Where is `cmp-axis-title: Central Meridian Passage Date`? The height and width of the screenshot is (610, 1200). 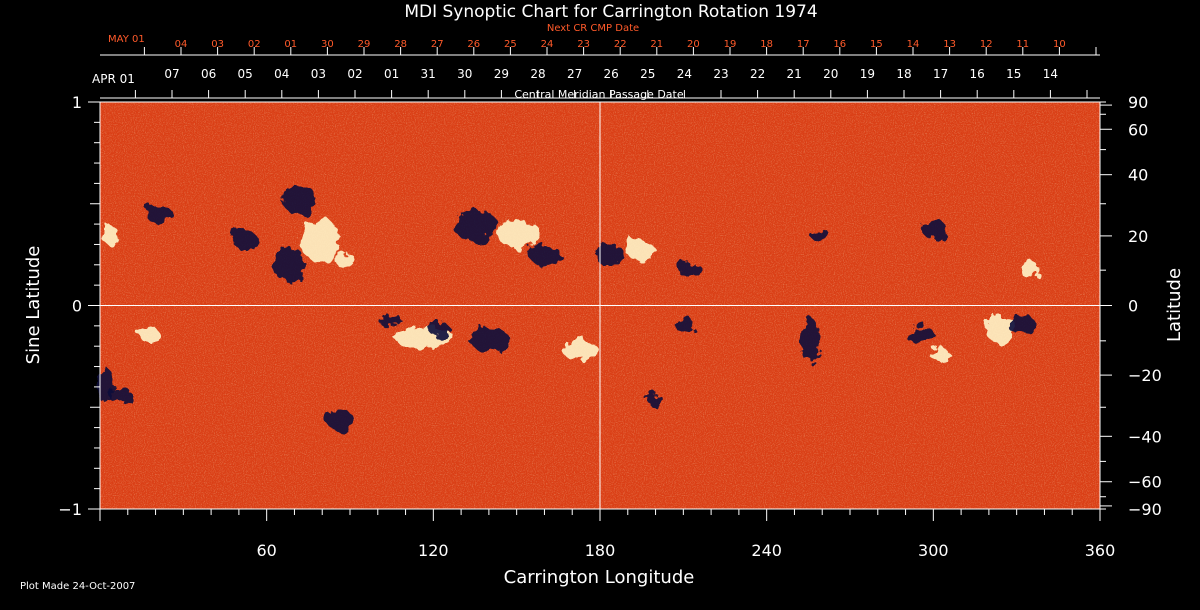 cmp-axis-title: Central Meridian Passage Date is located at coordinates (598, 94).